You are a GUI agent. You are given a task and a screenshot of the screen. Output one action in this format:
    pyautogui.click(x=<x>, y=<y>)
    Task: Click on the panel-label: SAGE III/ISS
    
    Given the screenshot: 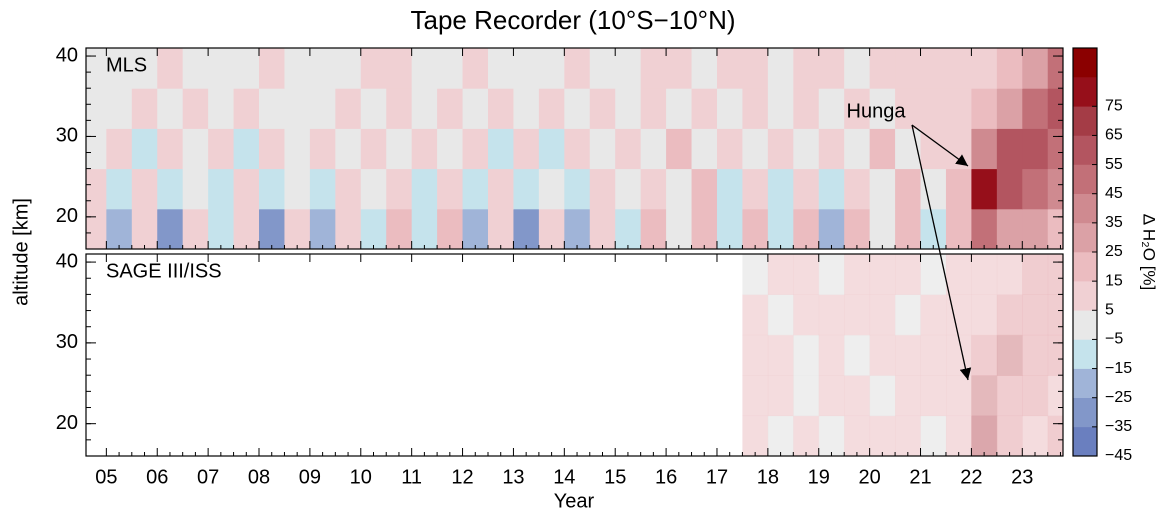 What is the action you would take?
    pyautogui.click(x=164, y=271)
    